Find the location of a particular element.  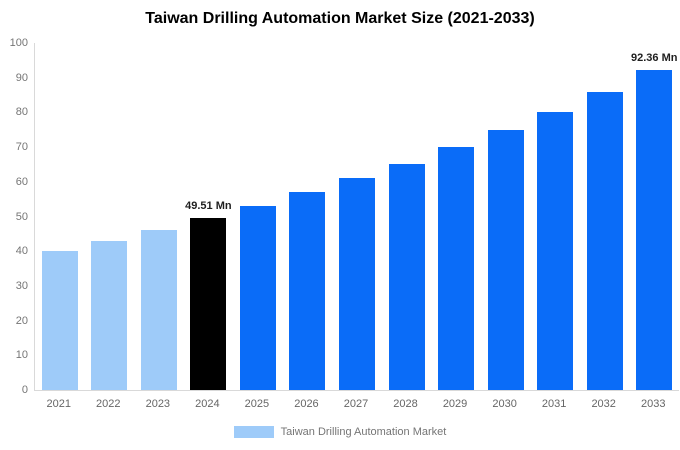

legend-label: Taiwan Drilling Automation Market is located at coordinates (363, 432).